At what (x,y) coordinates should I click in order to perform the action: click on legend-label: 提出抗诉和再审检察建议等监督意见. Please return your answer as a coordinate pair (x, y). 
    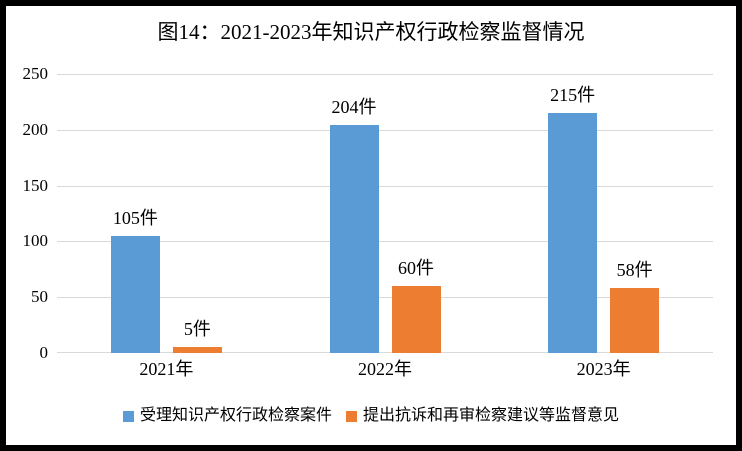
    Looking at the image, I should click on (491, 415).